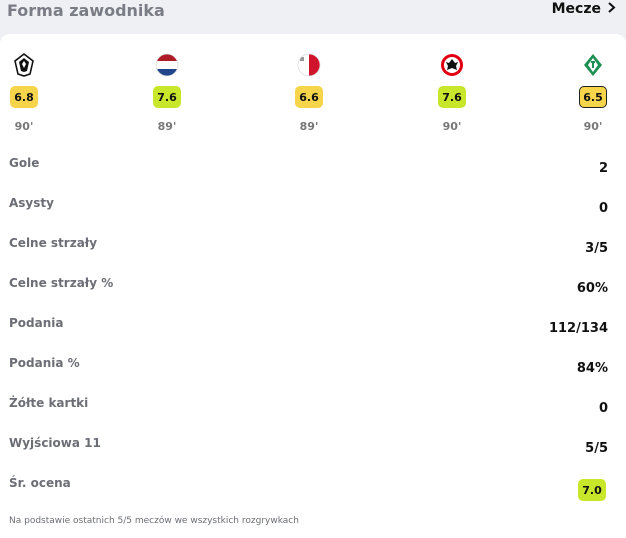  Describe the element at coordinates (313, 250) in the screenshot. I see `stat-row-shots-on-target: Celne strzały 3/5` at that location.